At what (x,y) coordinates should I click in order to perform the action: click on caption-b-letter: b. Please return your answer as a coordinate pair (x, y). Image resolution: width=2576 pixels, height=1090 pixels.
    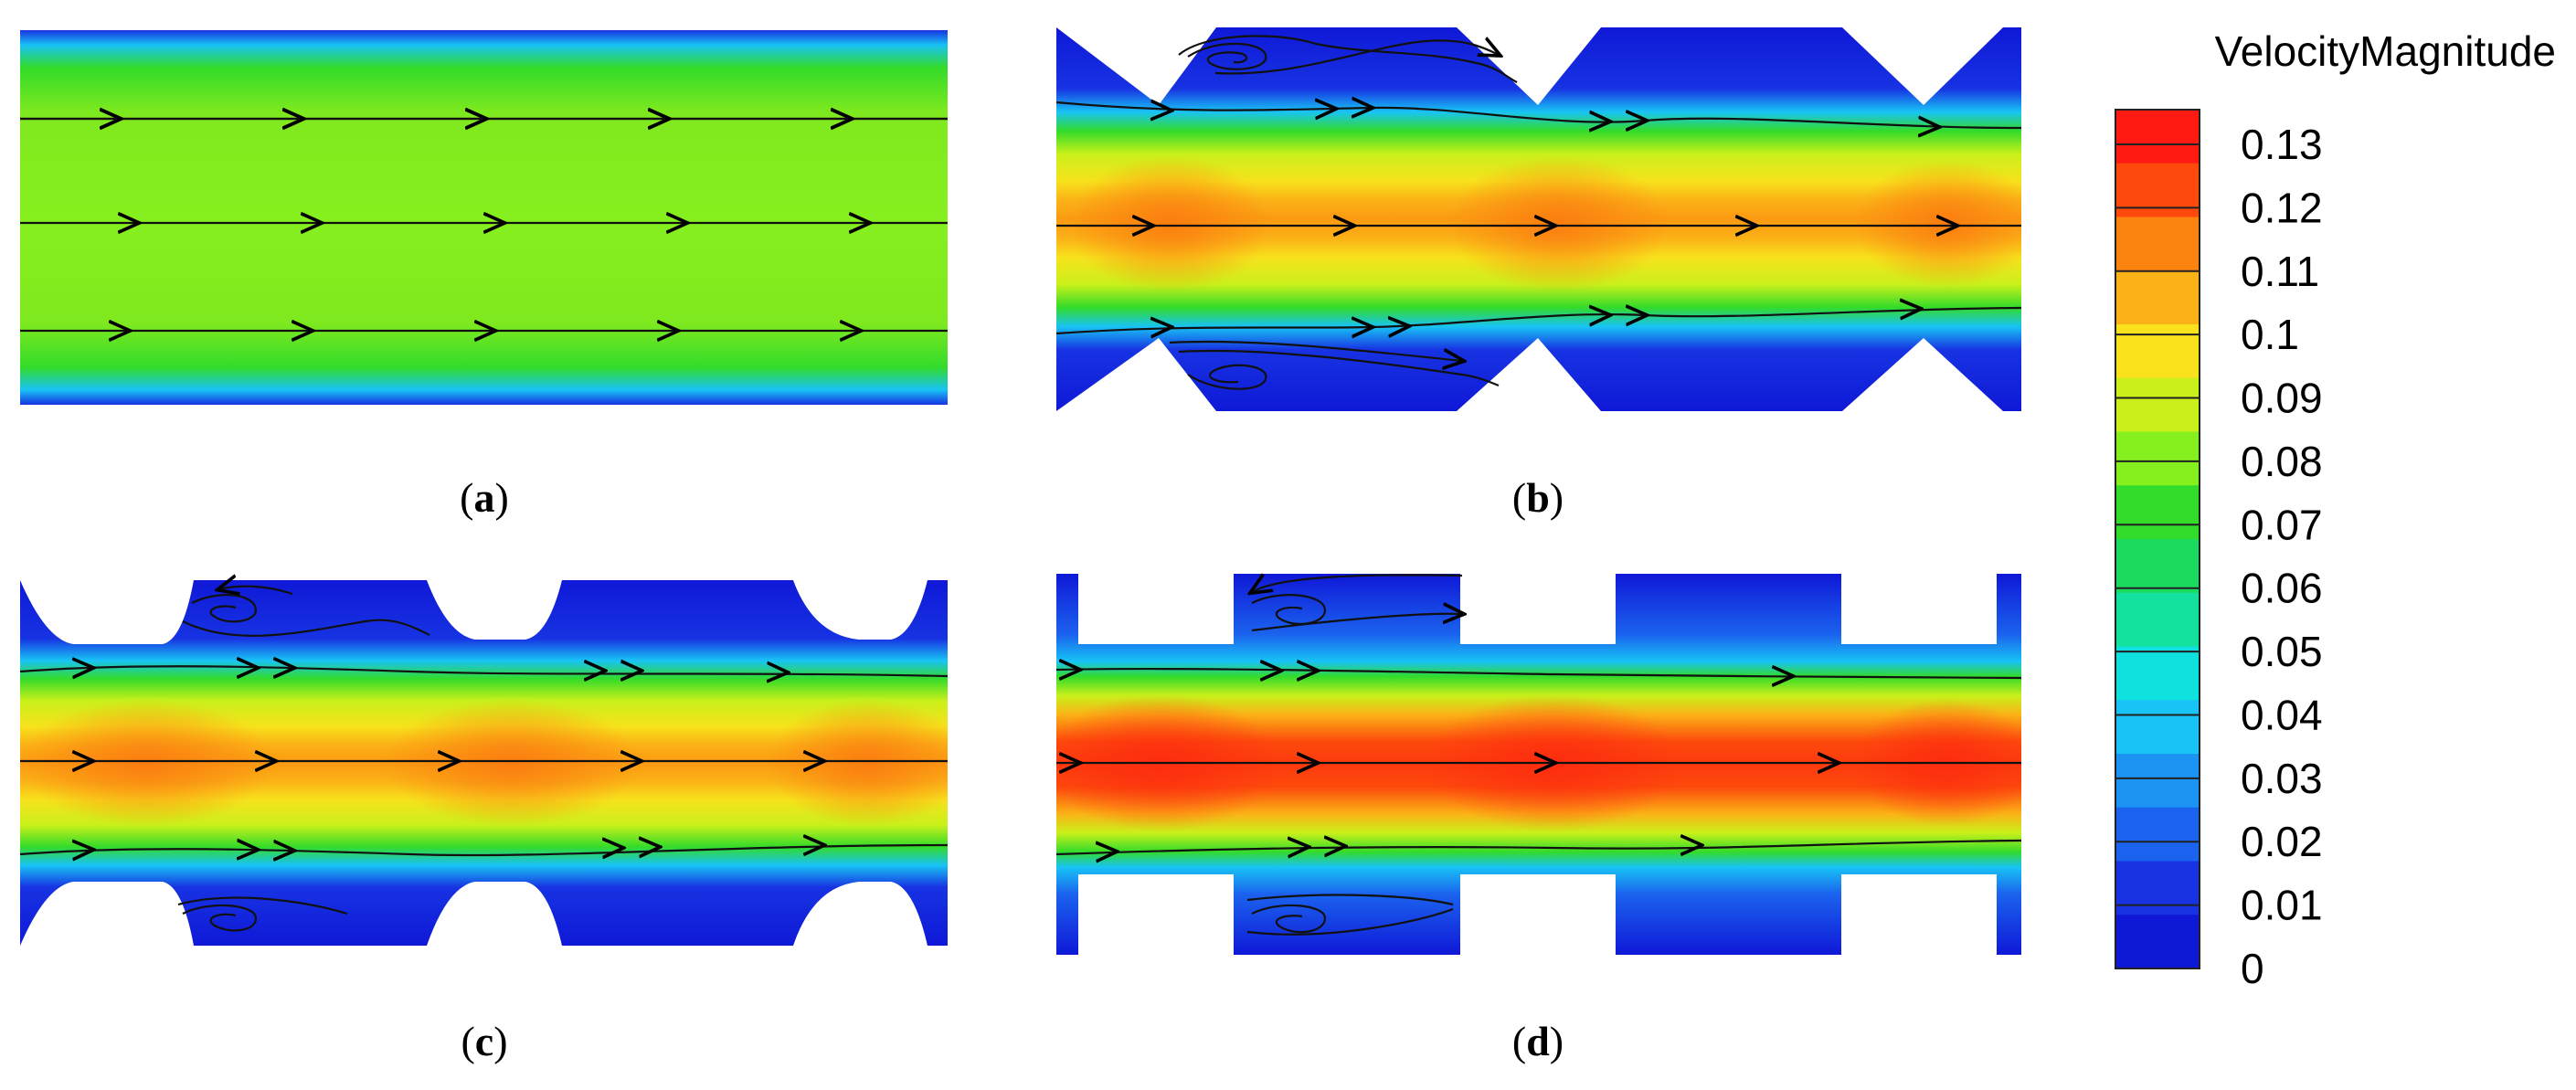
    Looking at the image, I should click on (1538, 498).